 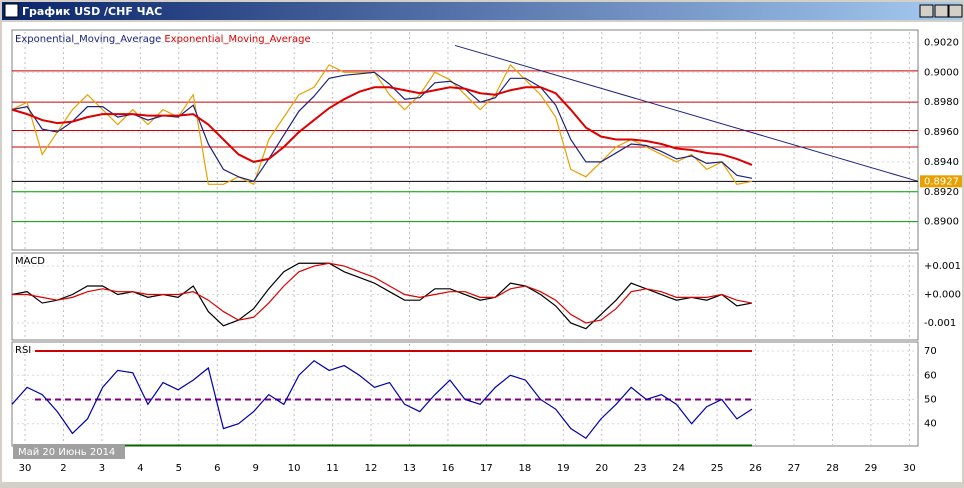 What do you see at coordinates (941, 132) in the screenshot?
I see `y-tick-label: 0.8960` at bounding box center [941, 132].